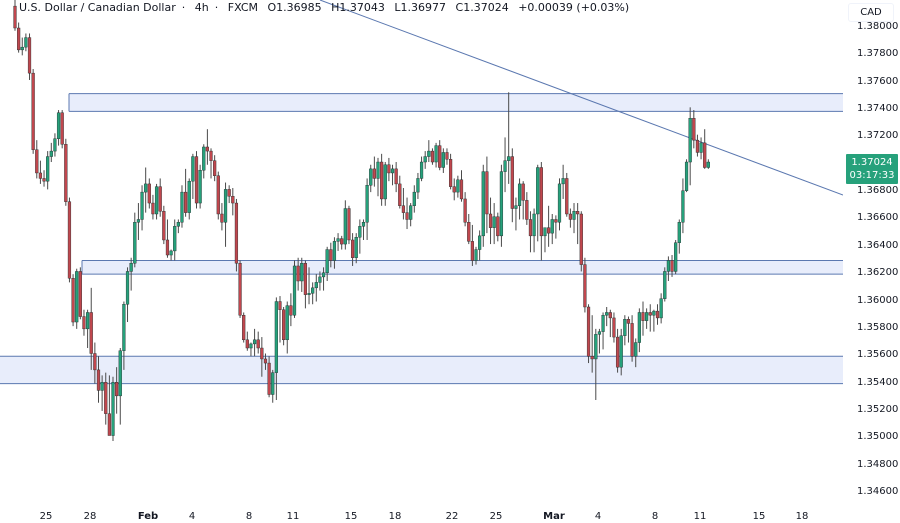  What do you see at coordinates (871, 12) in the screenshot?
I see `currency-label: CAD` at bounding box center [871, 12].